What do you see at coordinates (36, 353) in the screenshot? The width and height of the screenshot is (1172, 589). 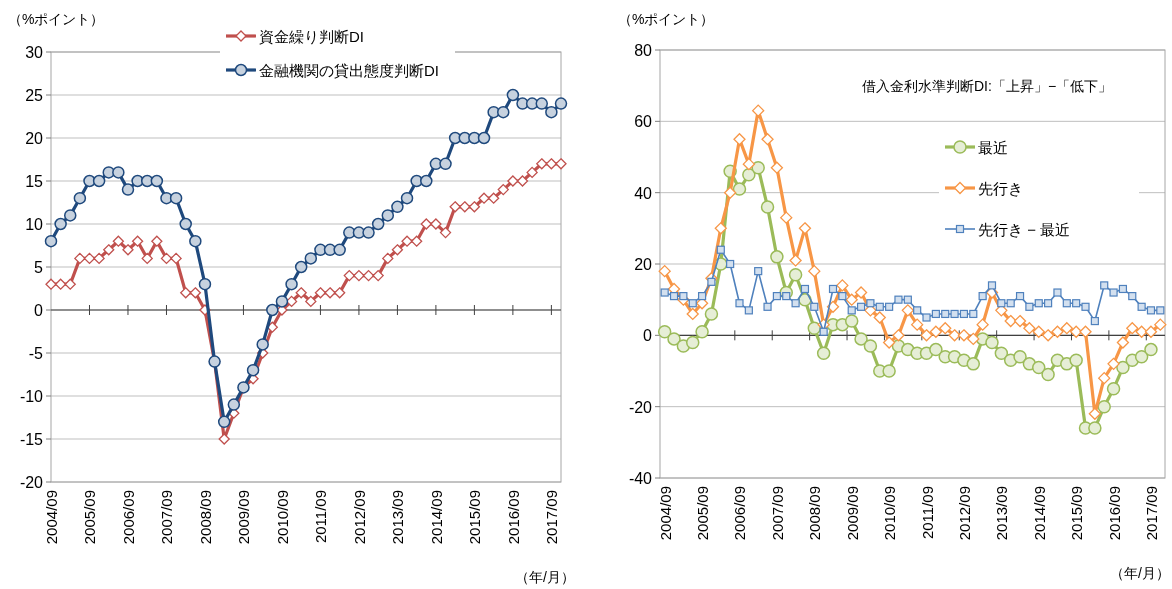 I see `y-tick-label: -5` at bounding box center [36, 353].